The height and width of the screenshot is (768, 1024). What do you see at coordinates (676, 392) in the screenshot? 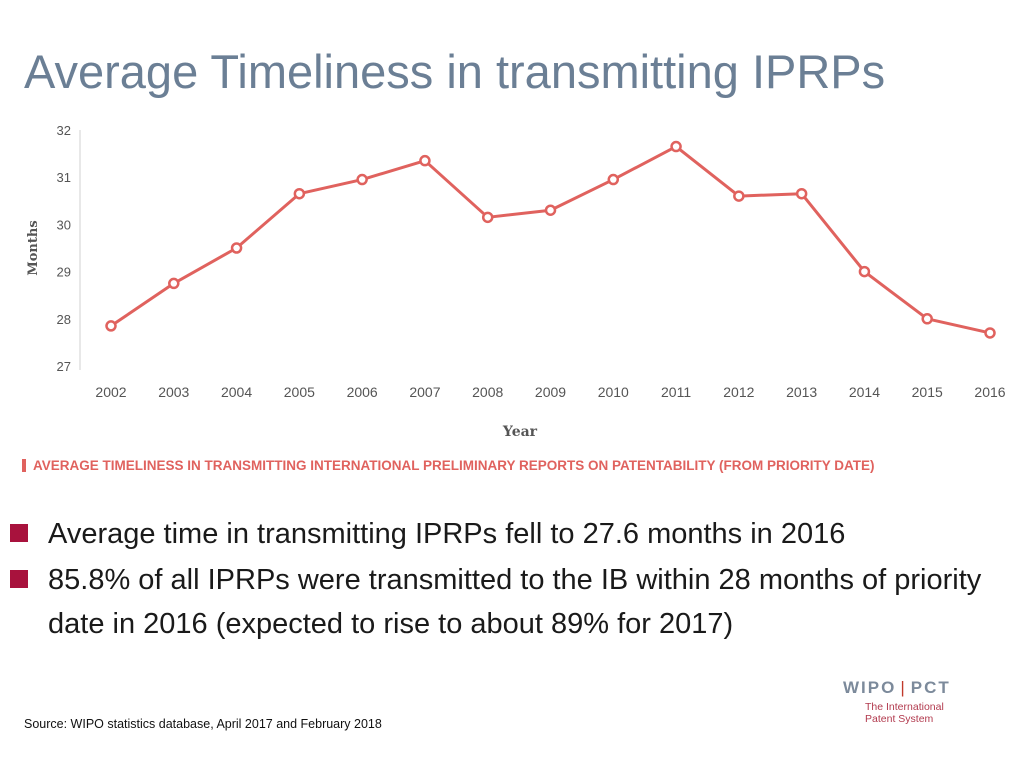
I see `x-tick-label: 2011` at bounding box center [676, 392].